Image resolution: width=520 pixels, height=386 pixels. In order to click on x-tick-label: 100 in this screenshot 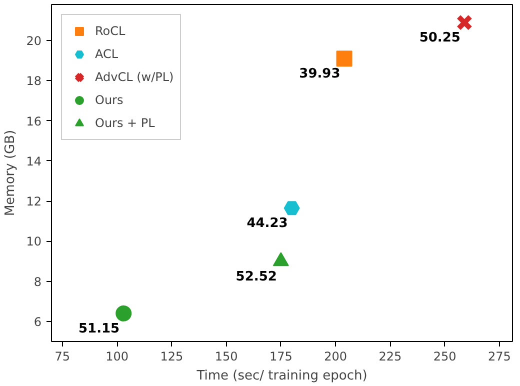, I will do `click(117, 357)`.